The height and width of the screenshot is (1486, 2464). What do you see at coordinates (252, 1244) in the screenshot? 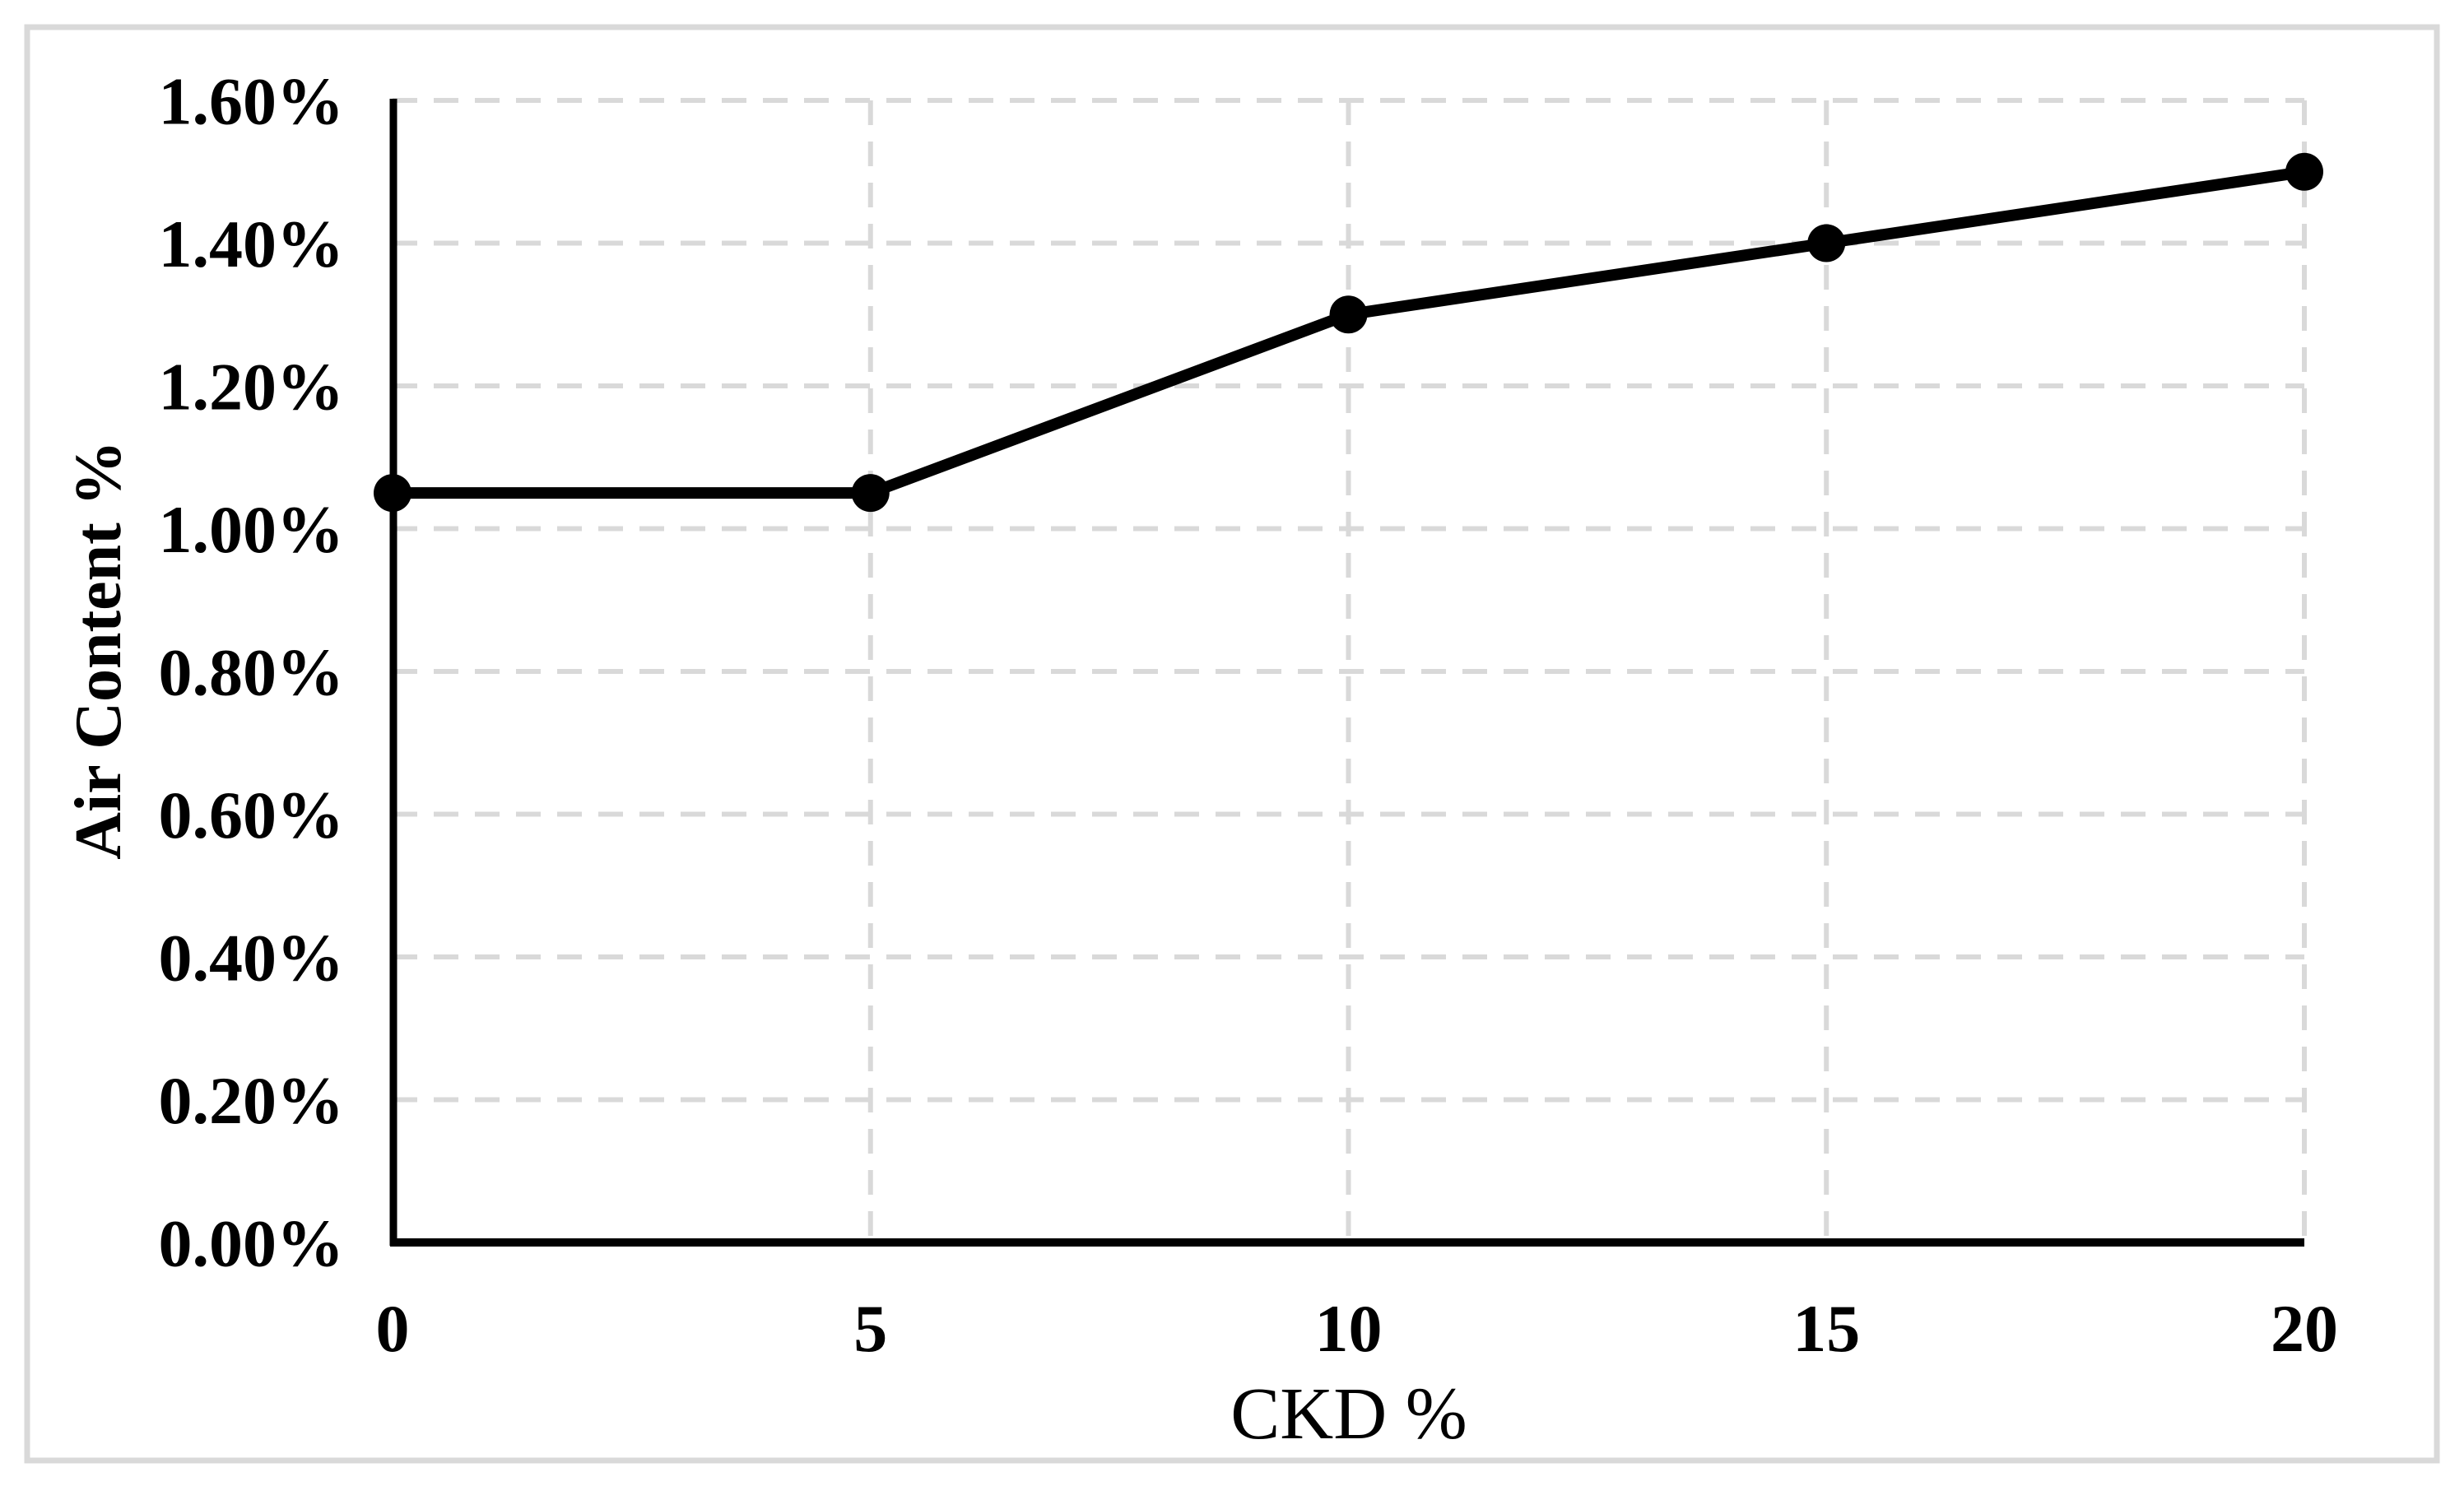
I see `y-tick-label: 0.00%` at bounding box center [252, 1244].